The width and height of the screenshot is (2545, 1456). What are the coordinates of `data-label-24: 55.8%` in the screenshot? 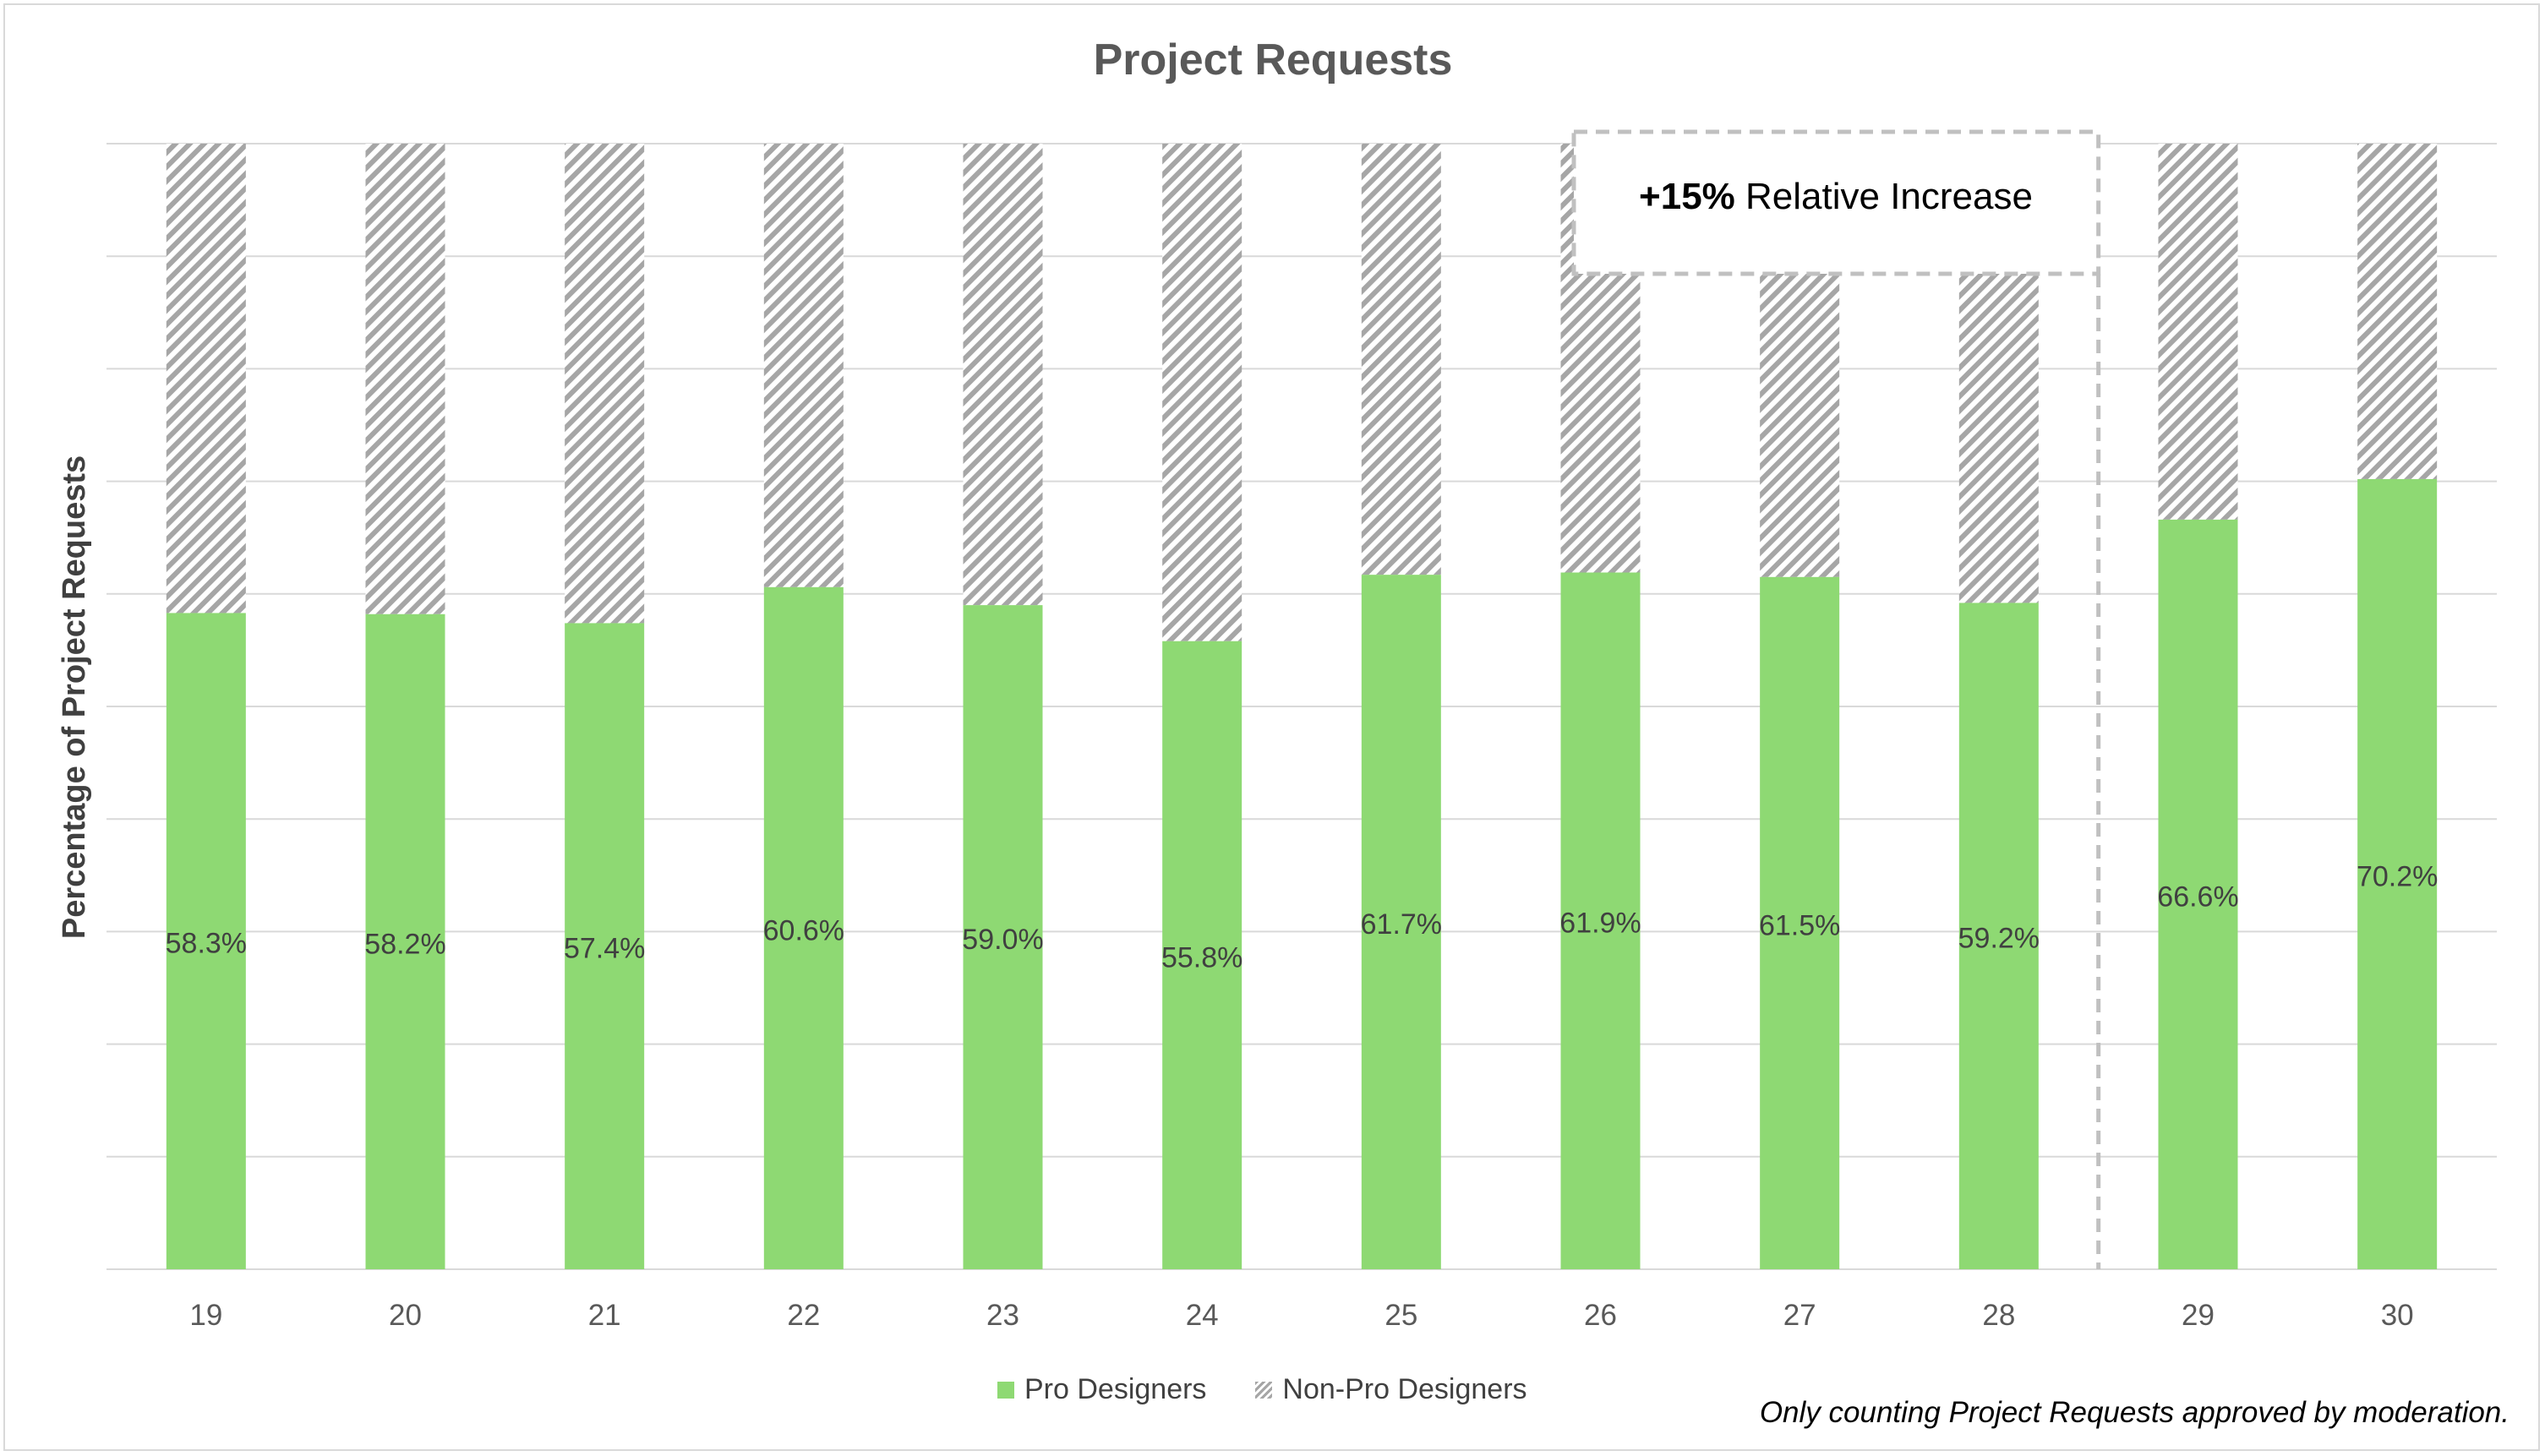 It's located at (1201, 957).